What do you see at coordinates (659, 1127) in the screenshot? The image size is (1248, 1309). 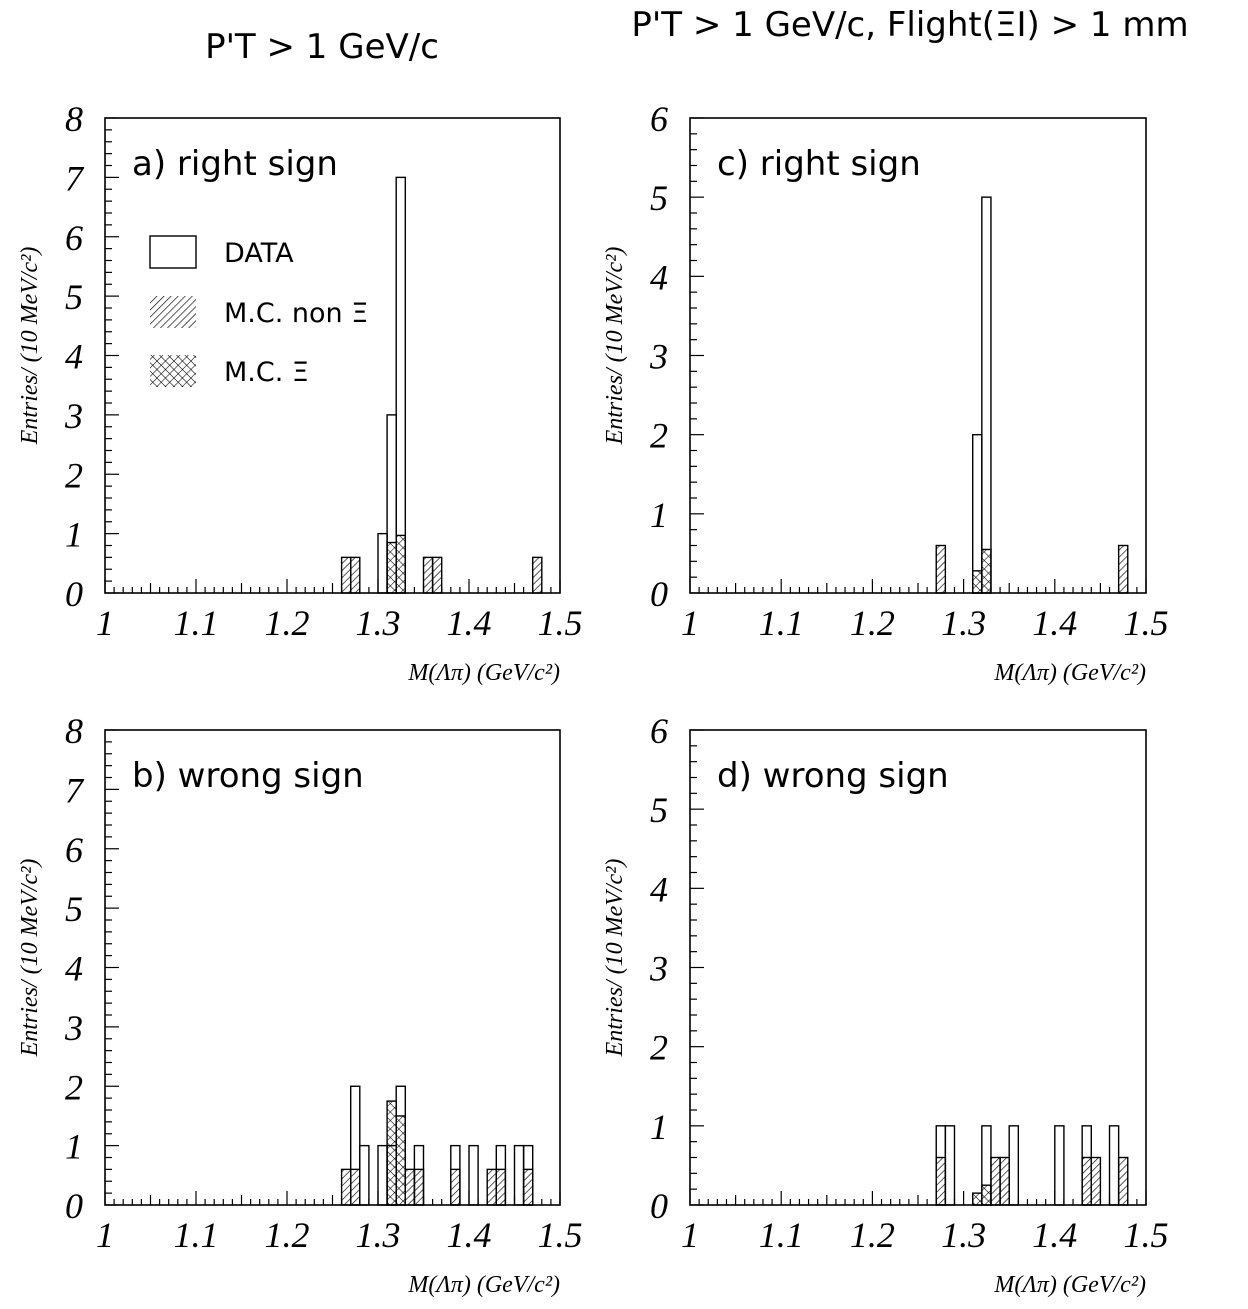 I see `y-tick-label-d-1: 1` at bounding box center [659, 1127].